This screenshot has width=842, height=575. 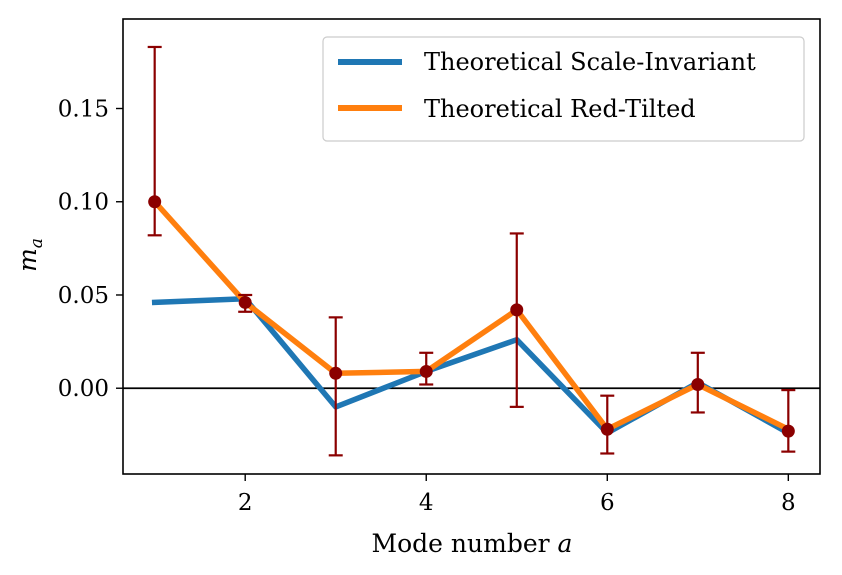 What do you see at coordinates (83, 296) in the screenshot?
I see `y-tick-label: 0.05` at bounding box center [83, 296].